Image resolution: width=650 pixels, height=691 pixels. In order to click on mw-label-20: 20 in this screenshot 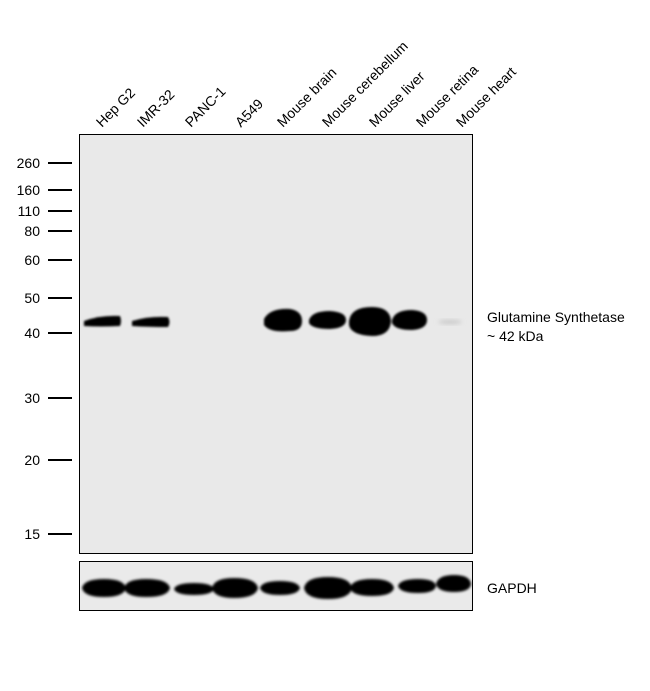, I will do `click(32, 460)`.